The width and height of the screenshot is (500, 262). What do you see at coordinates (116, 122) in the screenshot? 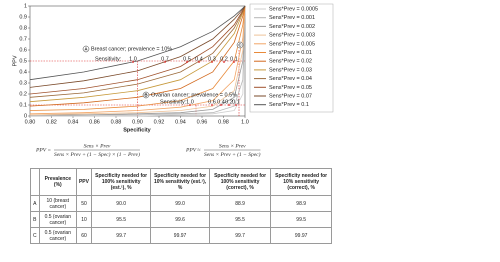
I see `x-tick-label: 0.88` at bounding box center [116, 122].